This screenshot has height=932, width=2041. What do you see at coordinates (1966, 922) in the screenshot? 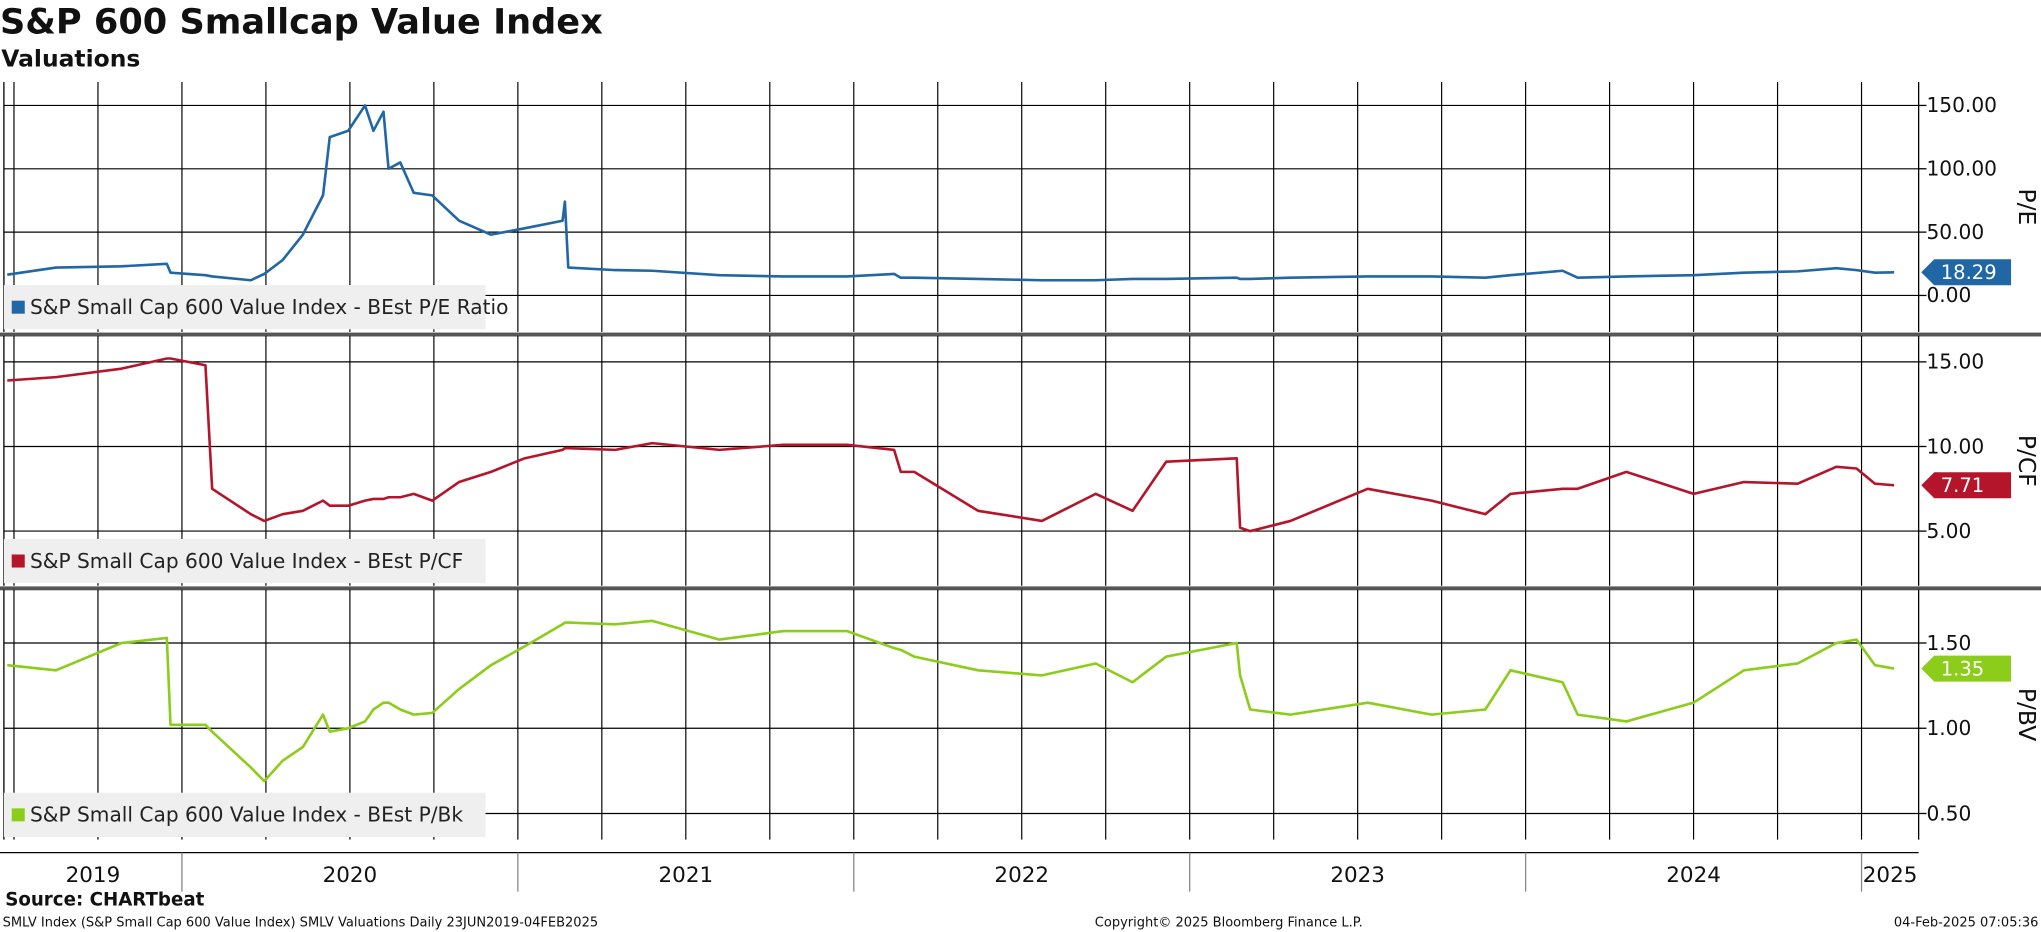
I see `footer-right: 04-Feb-2025 07:05:36` at bounding box center [1966, 922].